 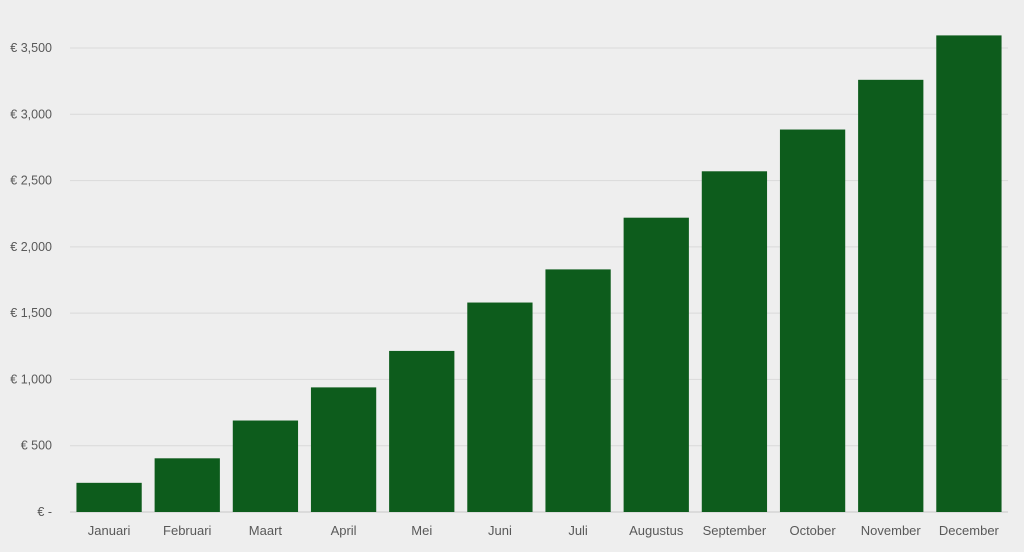 What do you see at coordinates (266, 530) in the screenshot?
I see `x-tick-label: Maart` at bounding box center [266, 530].